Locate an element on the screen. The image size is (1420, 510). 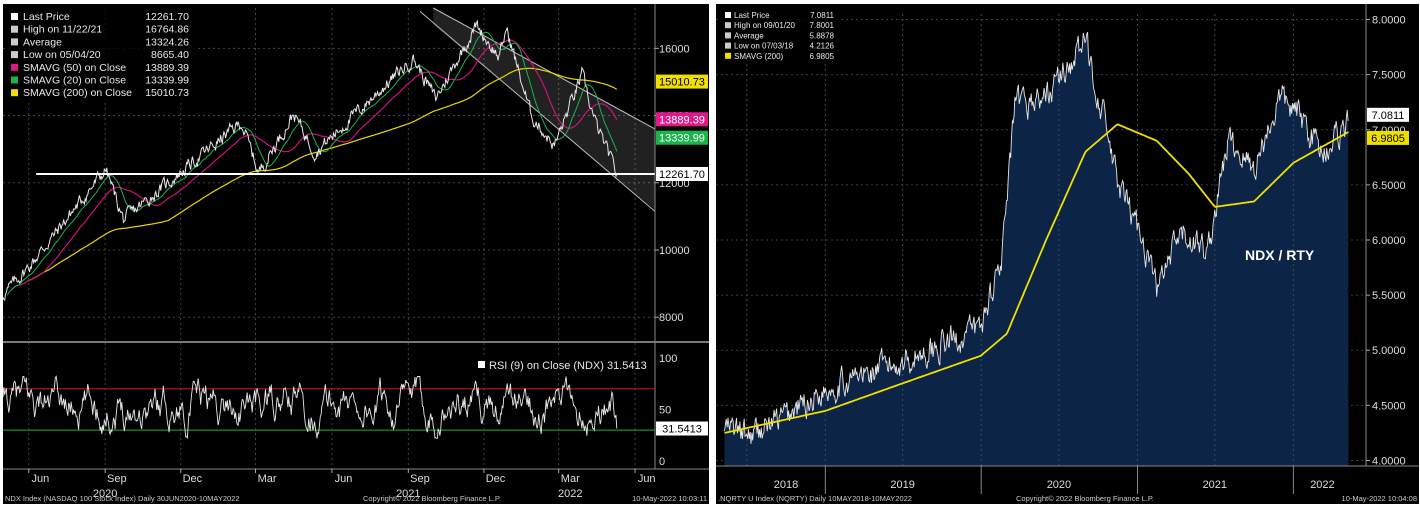
legend-label: Low on 07/03/18 is located at coordinates (764, 46).